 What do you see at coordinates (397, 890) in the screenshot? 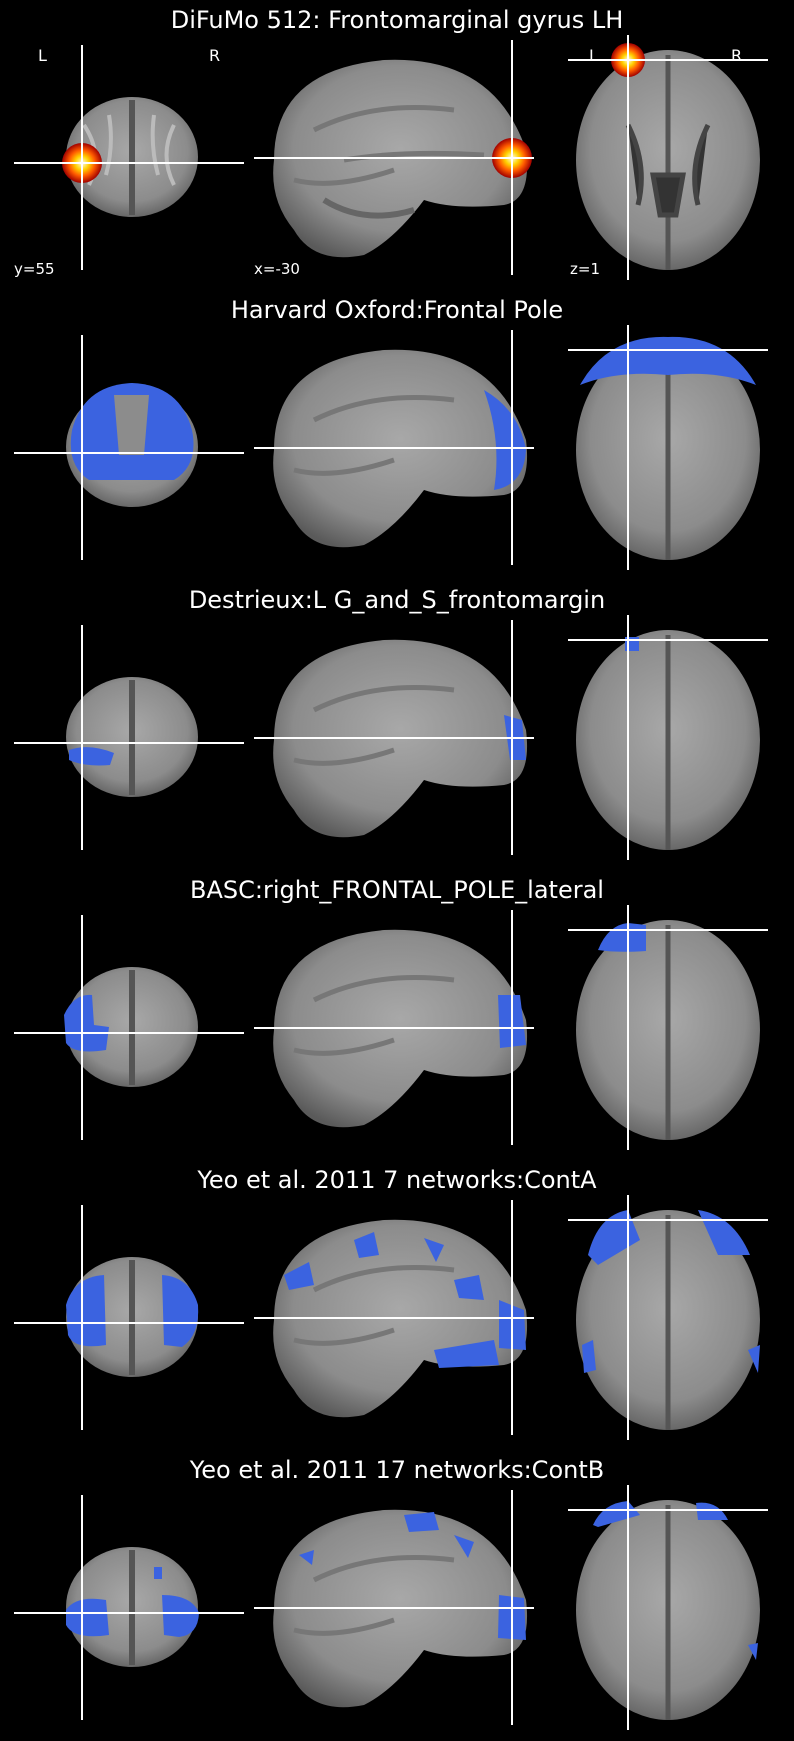
I see `panel-title: BASC:right_FRONTAL_POLE_lateral` at bounding box center [397, 890].